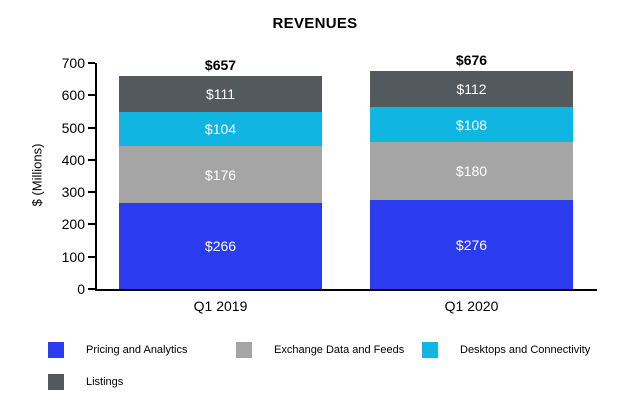 The image size is (630, 416). Describe the element at coordinates (220, 94) in the screenshot. I see `bar-segment: $111` at that location.